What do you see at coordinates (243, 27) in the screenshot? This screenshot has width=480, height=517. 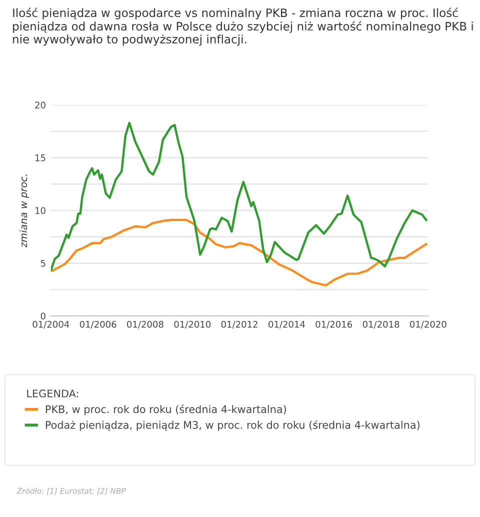 I see `chart-title: Ilość pieniądza w gospodarce vs nominalny PKB - zmiana roczna w proc. Ilość pieniądza od dawna rosła w Polsce dużo szybciej niż wartość nominalnego PKB i nie wywoływało to podwyższonej inflacji.` at bounding box center [243, 27].